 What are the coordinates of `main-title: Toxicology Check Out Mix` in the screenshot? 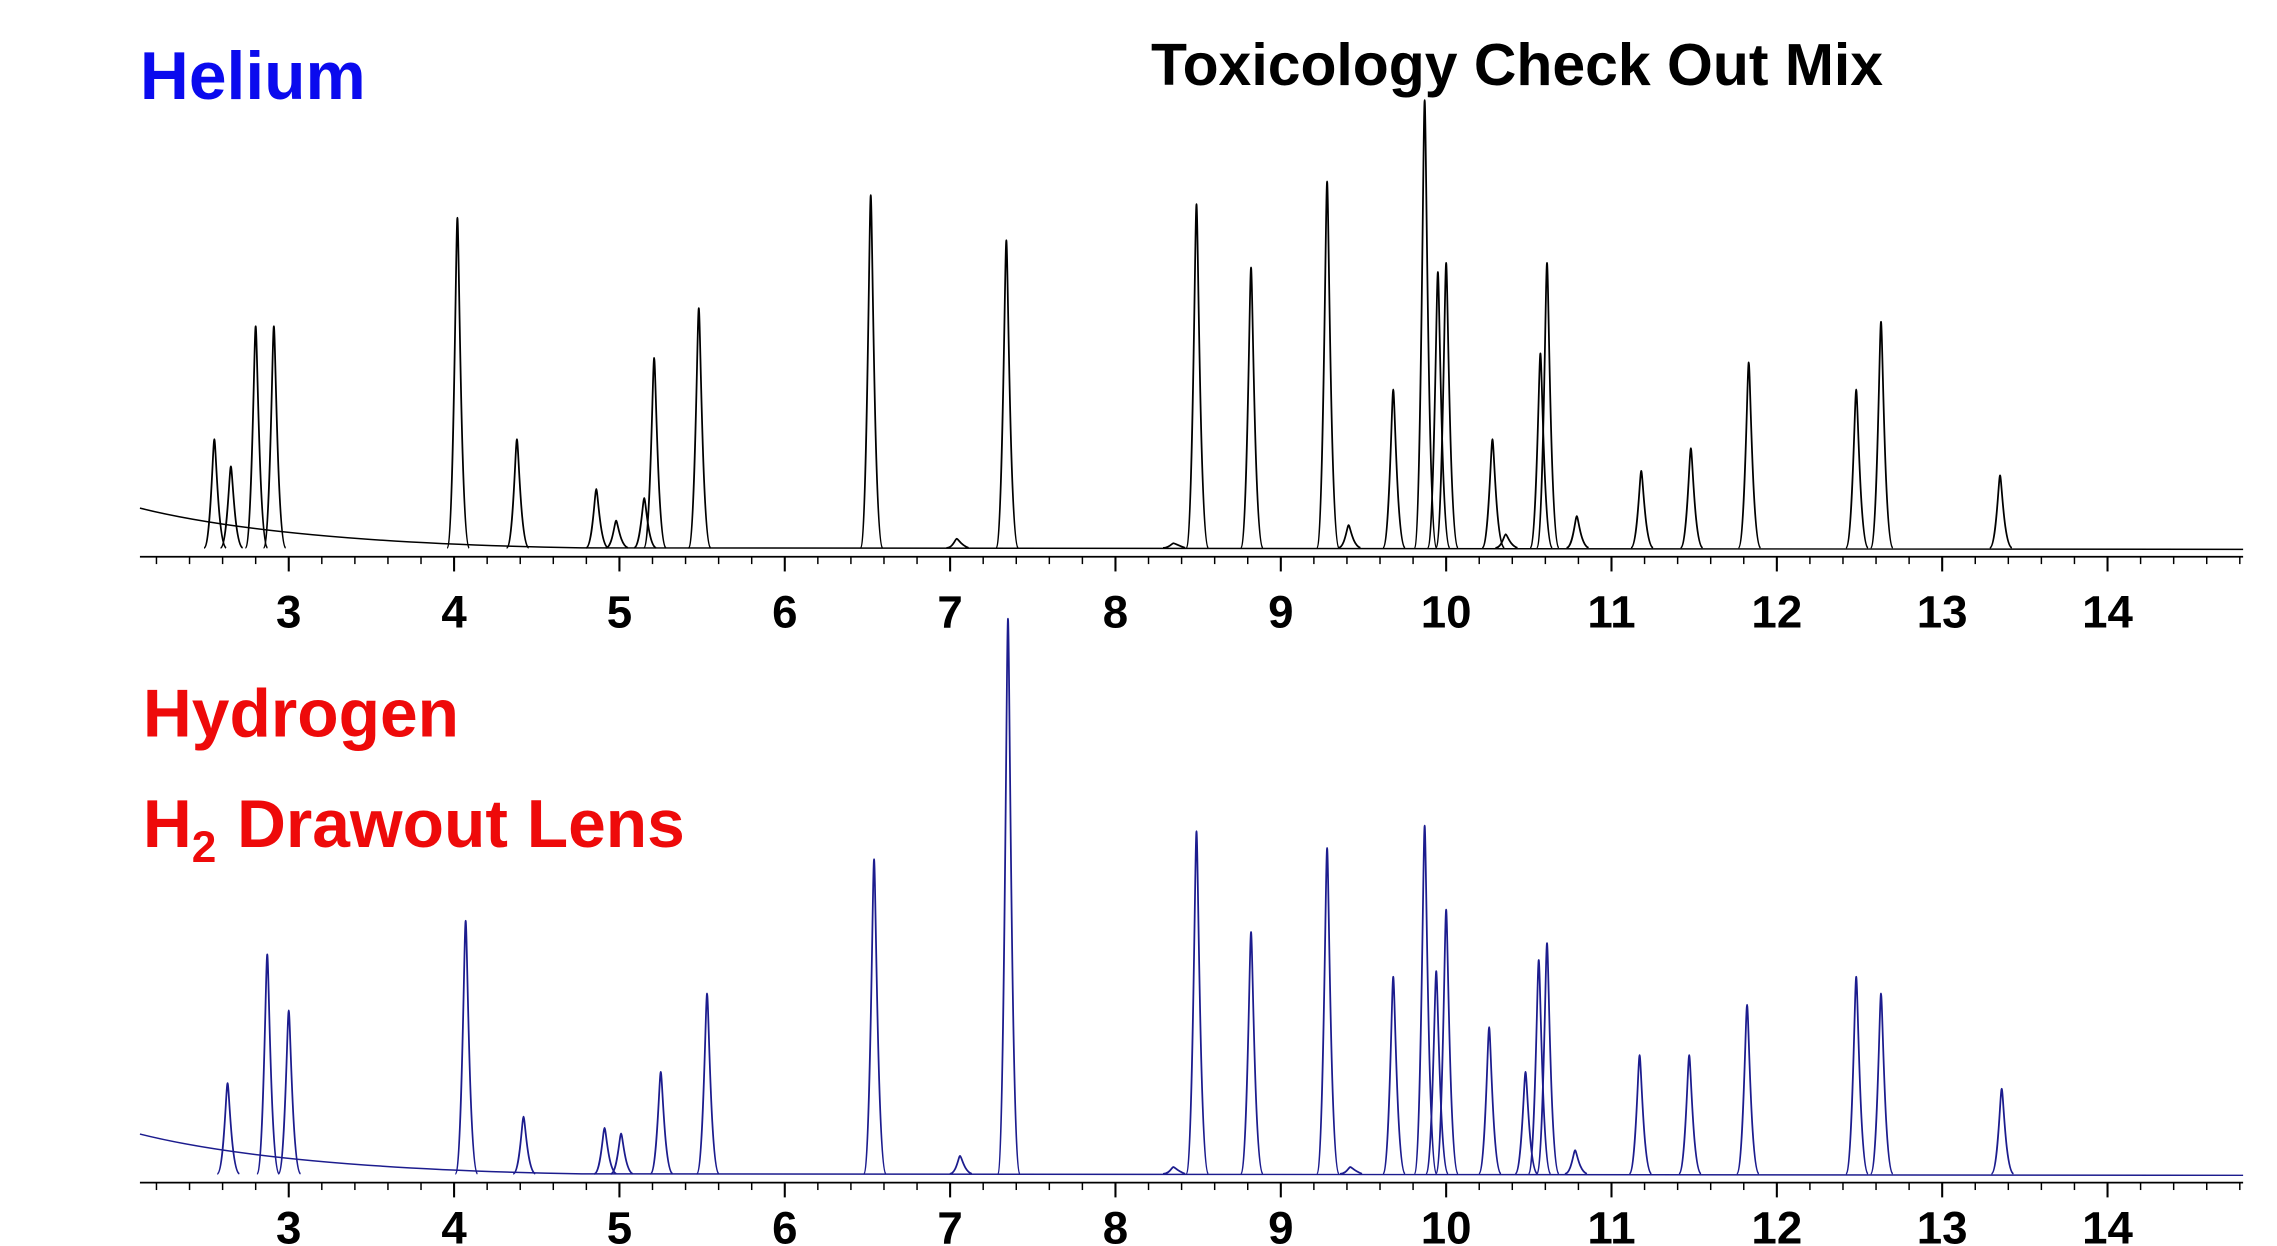 It's located at (1517, 65).